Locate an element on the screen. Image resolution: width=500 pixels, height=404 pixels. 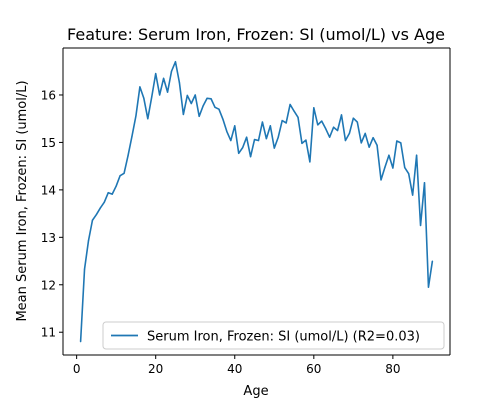
y-axis-label: Mean Serum Iron, Frozen: SI (umol/L) is located at coordinates (22, 200).